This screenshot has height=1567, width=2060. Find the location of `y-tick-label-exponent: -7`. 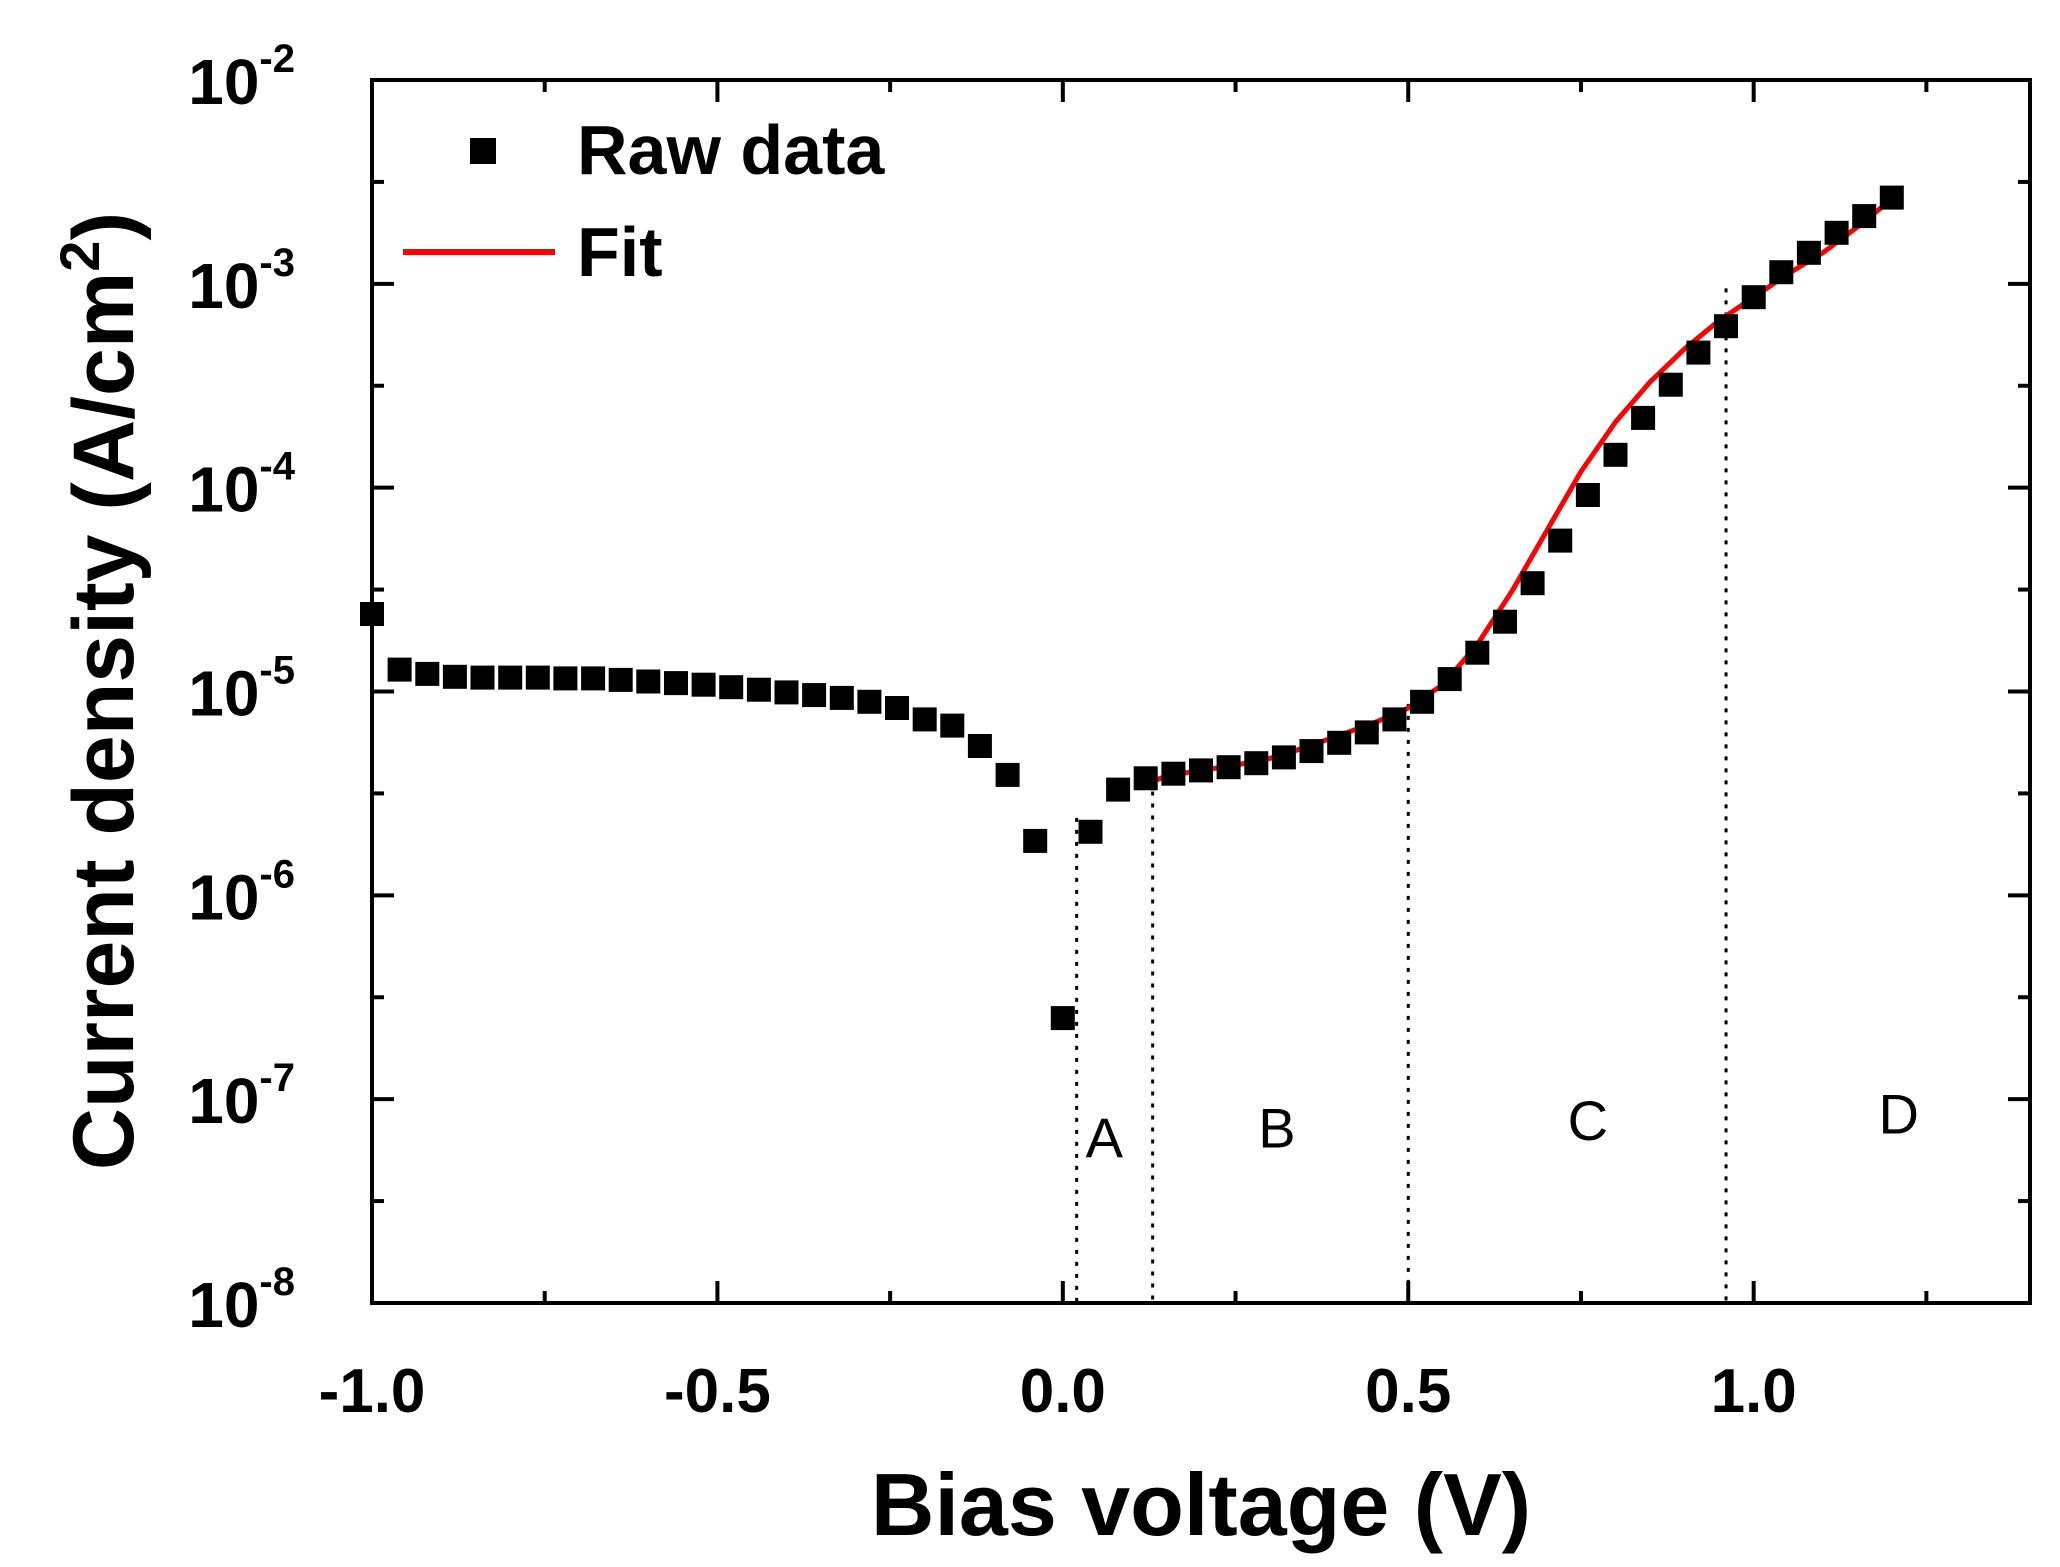

y-tick-label-exponent: -7 is located at coordinates (277, 1078).